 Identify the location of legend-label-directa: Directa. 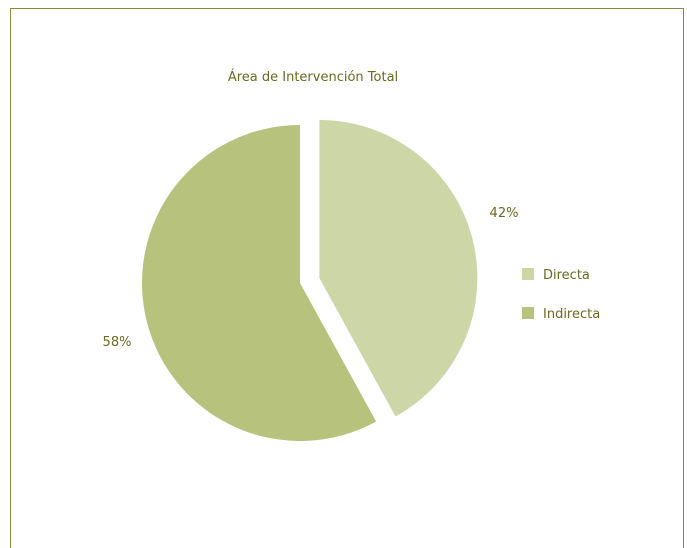
(566, 275).